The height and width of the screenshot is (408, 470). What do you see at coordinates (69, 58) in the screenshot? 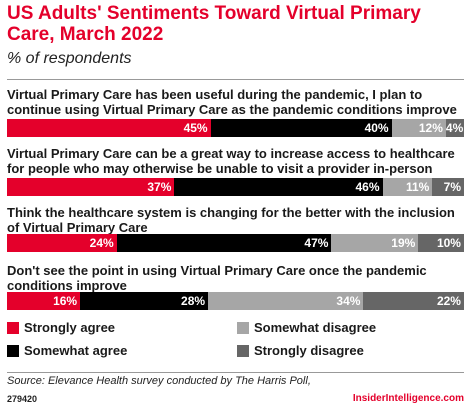
I see `chart-subtitle: % of respondents` at bounding box center [69, 58].